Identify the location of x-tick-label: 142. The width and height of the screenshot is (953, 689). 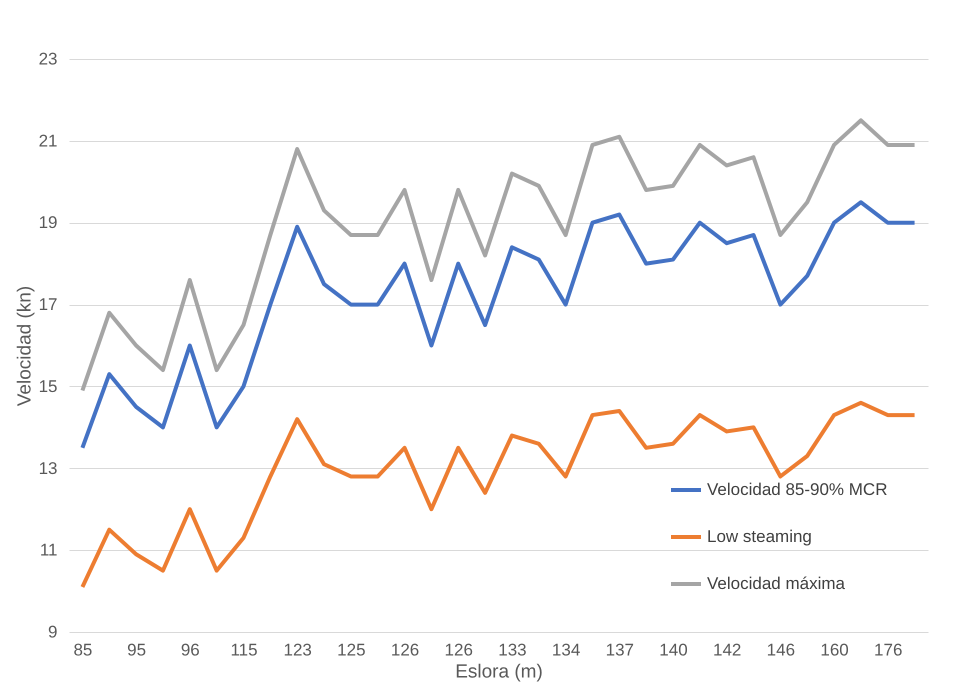
(727, 650).